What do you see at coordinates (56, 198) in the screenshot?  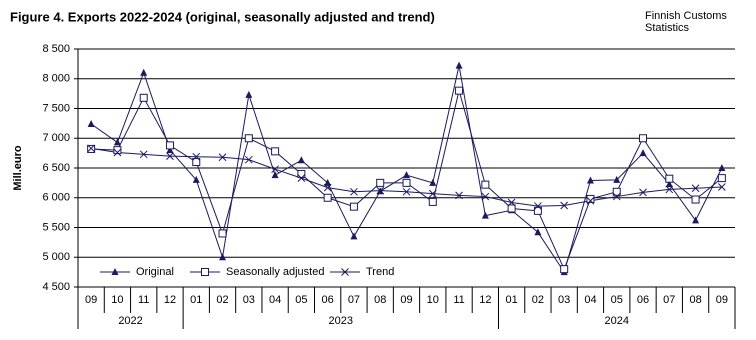 I see `y-tick-label: 6 000` at bounding box center [56, 198].